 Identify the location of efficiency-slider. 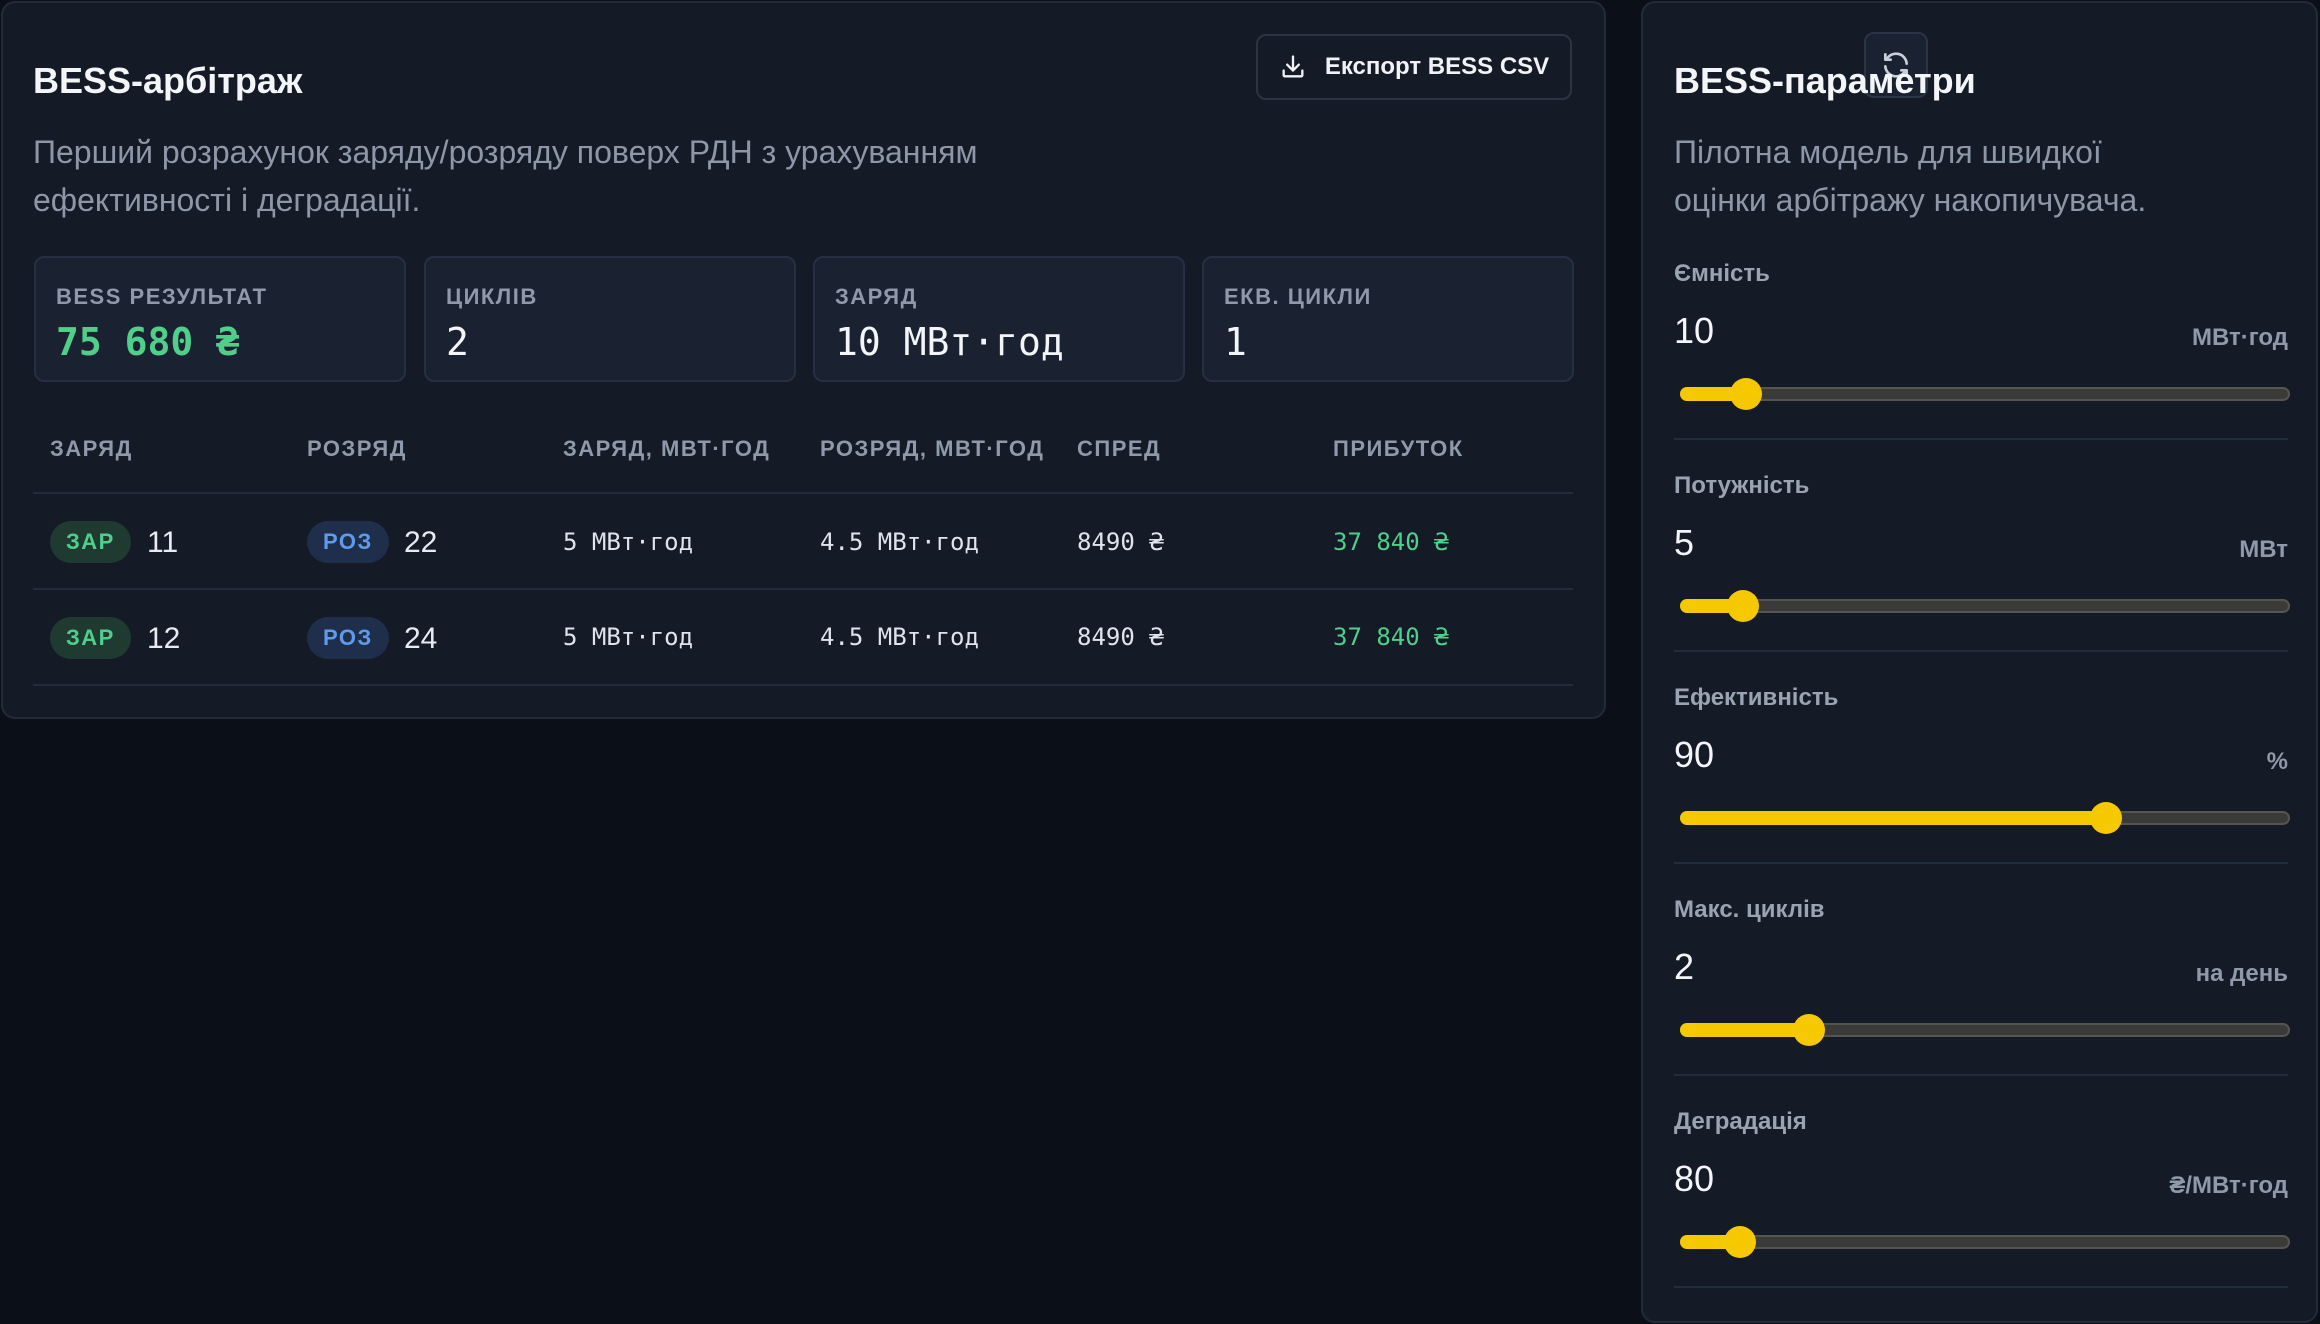
(1985, 818).